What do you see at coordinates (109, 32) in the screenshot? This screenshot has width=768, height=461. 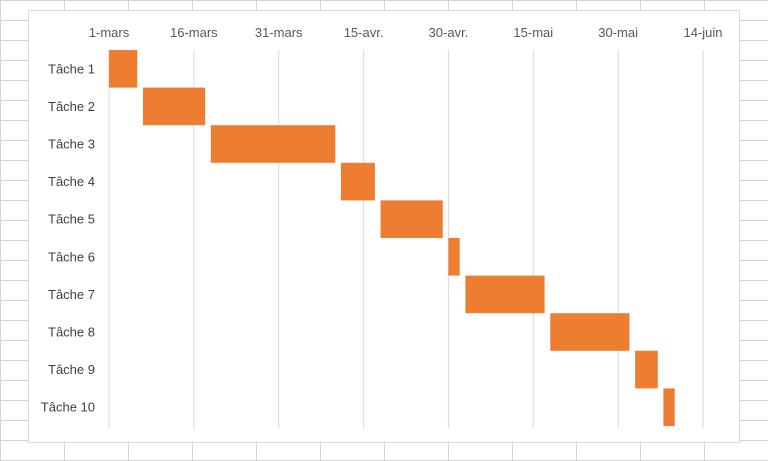 I see `x-tick-label: 1-mars` at bounding box center [109, 32].